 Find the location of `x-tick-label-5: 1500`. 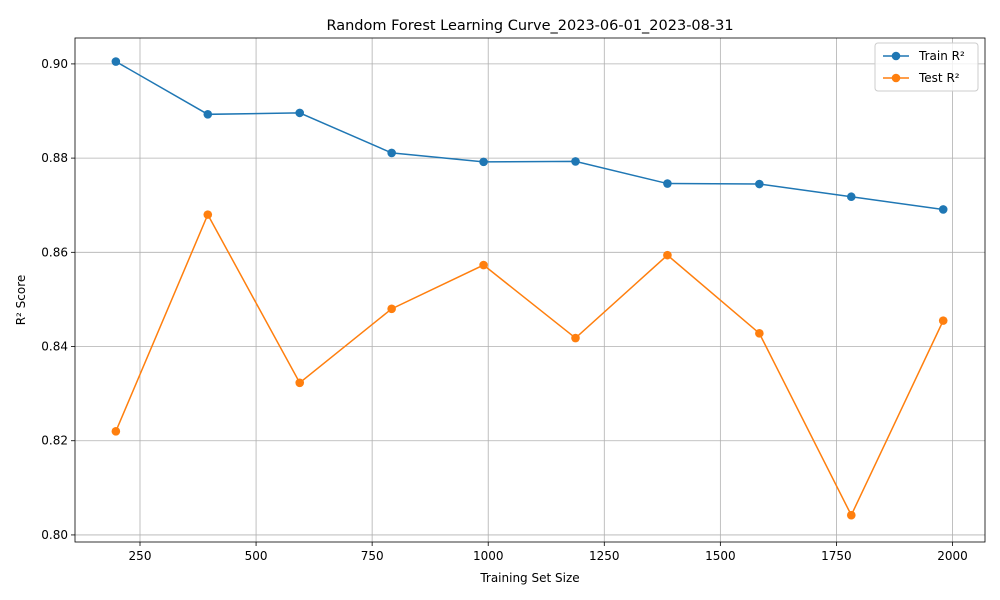

x-tick-label-5: 1500 is located at coordinates (720, 556).